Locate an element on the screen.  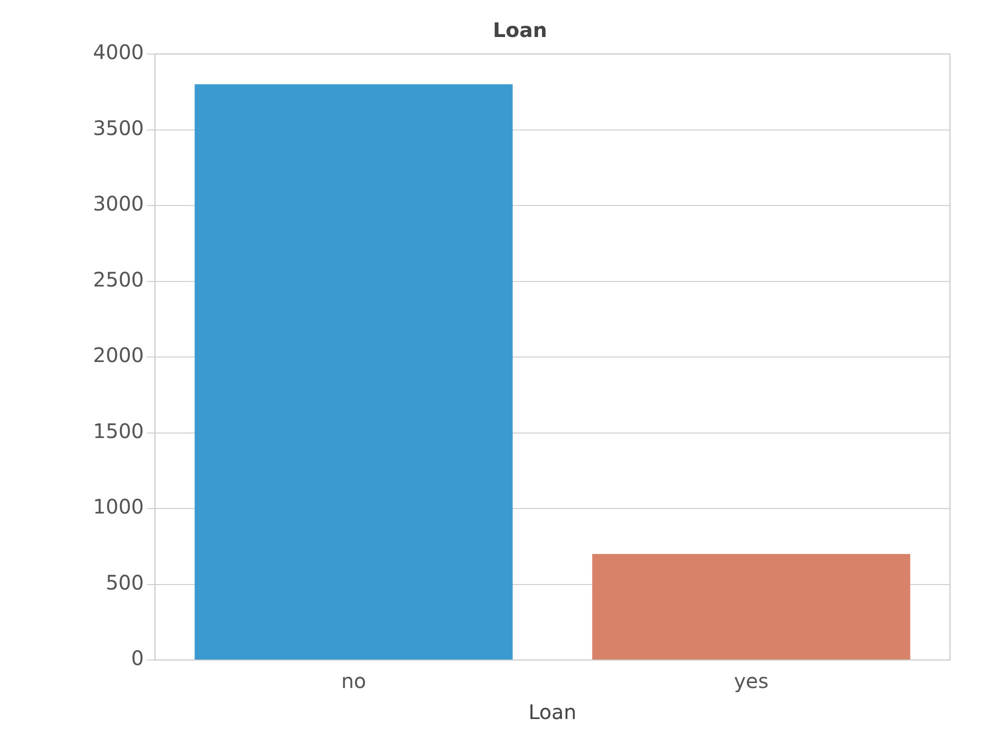
y-tick-label: 1500 is located at coordinates (118, 430).